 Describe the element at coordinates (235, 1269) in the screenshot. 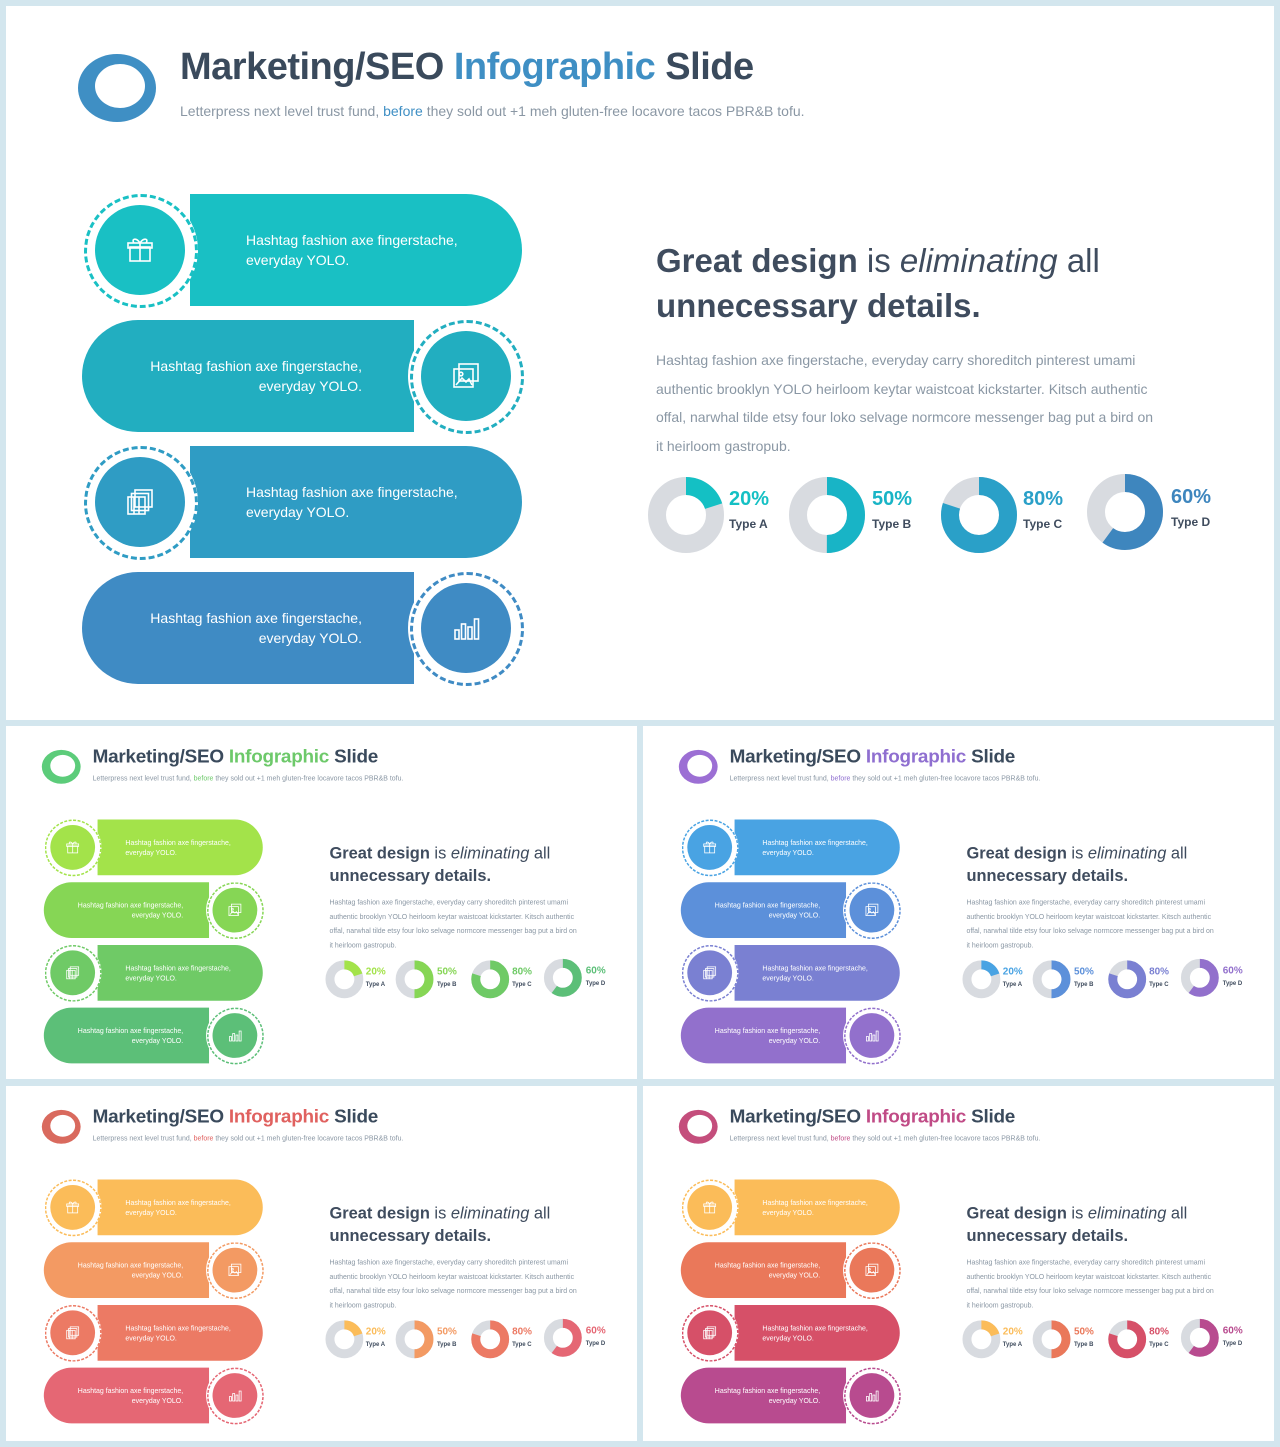

I see `image-icon` at that location.